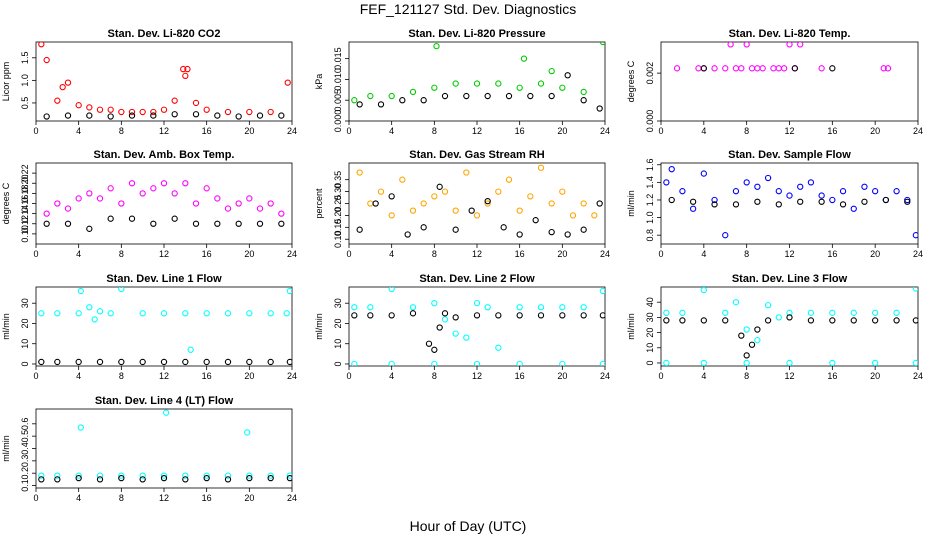 The width and height of the screenshot is (936, 540). What do you see at coordinates (631, 81) in the screenshot?
I see `y-axis-label: degrees C` at bounding box center [631, 81].